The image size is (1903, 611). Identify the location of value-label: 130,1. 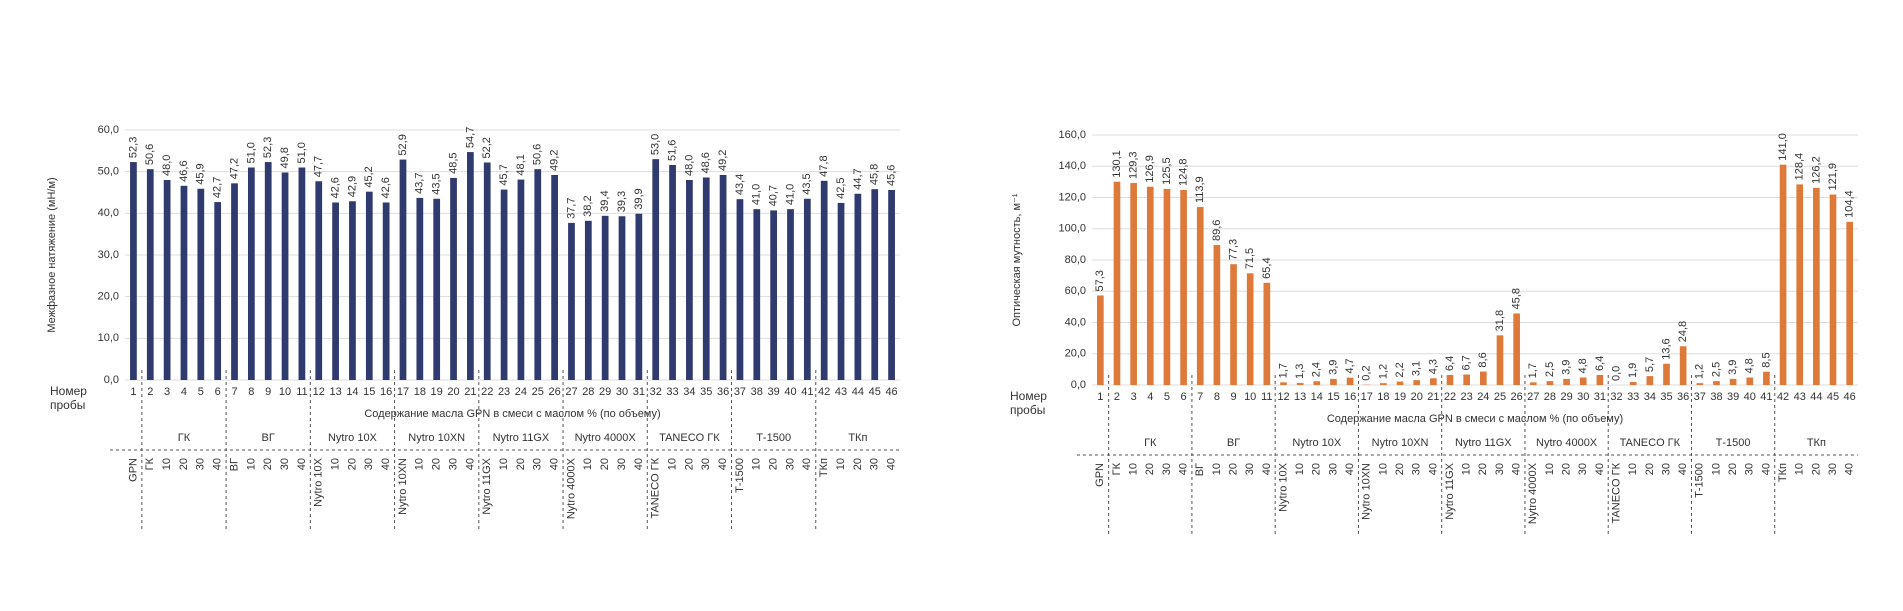
(1117, 164).